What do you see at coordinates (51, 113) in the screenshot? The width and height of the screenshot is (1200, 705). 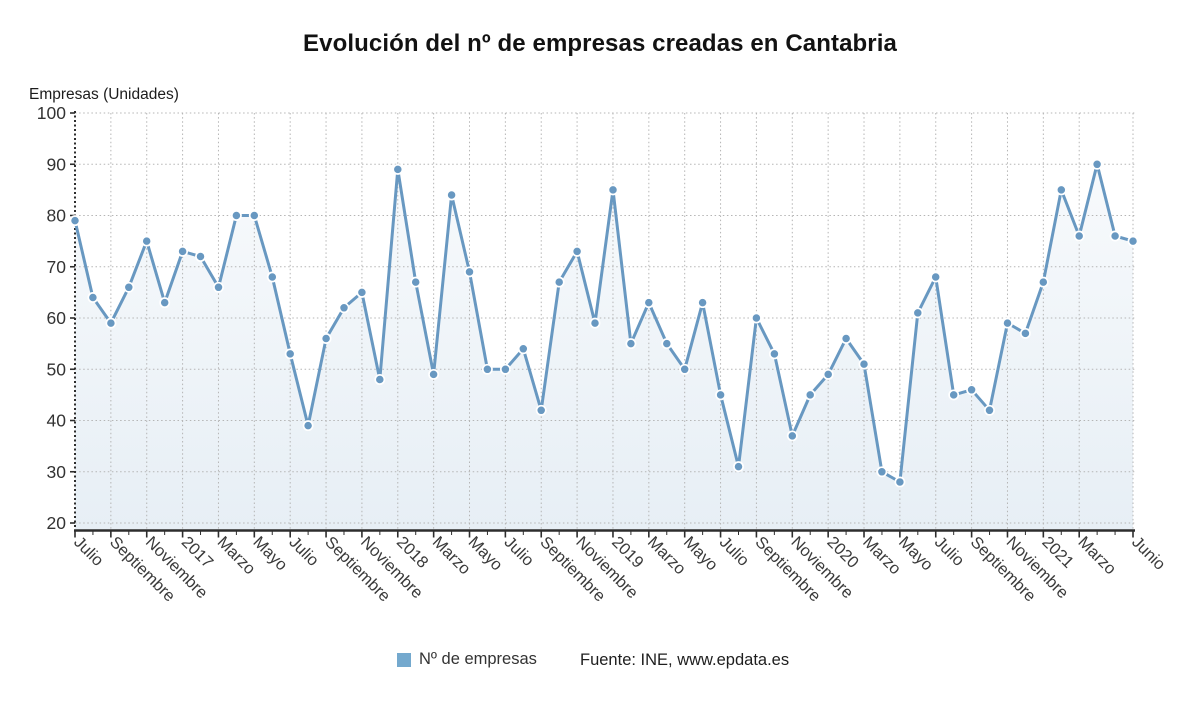 I see `y-tick-label: 100` at bounding box center [51, 113].